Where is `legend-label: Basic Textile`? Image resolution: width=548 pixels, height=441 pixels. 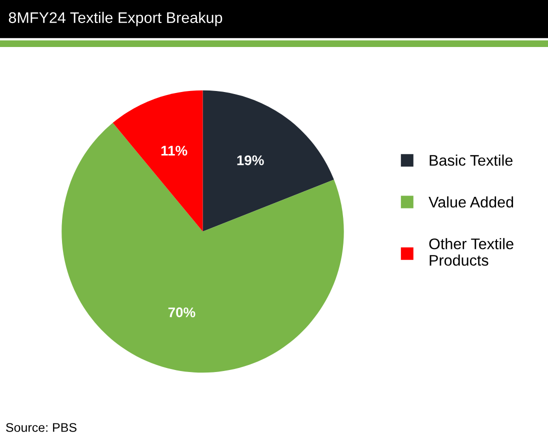 legend-label: Basic Textile is located at coordinates (471, 160).